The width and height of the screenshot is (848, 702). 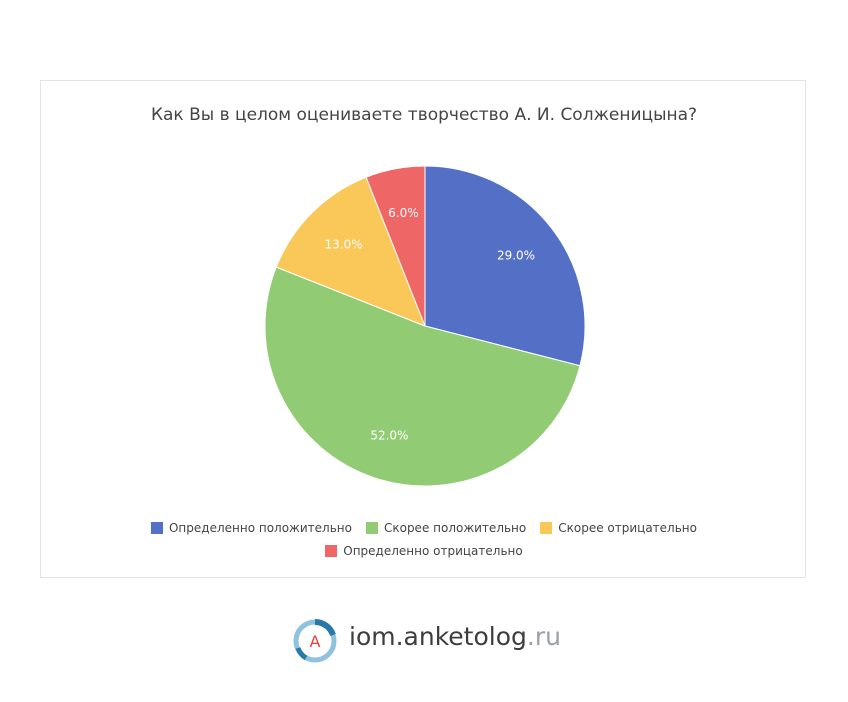 I want to click on logo-domain-tld: .ru, so click(x=543, y=636).